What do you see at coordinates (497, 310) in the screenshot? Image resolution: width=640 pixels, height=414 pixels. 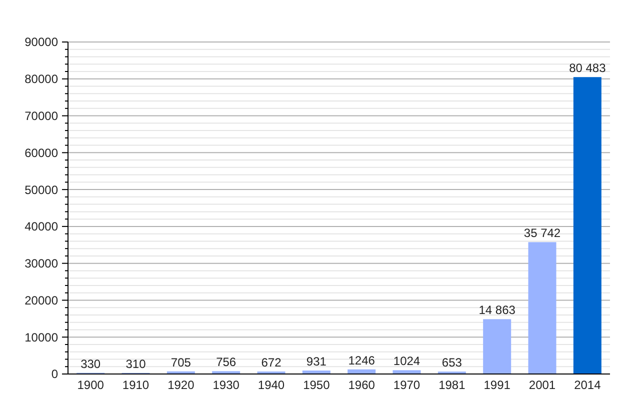 I see `data-label: 14 863` at bounding box center [497, 310].